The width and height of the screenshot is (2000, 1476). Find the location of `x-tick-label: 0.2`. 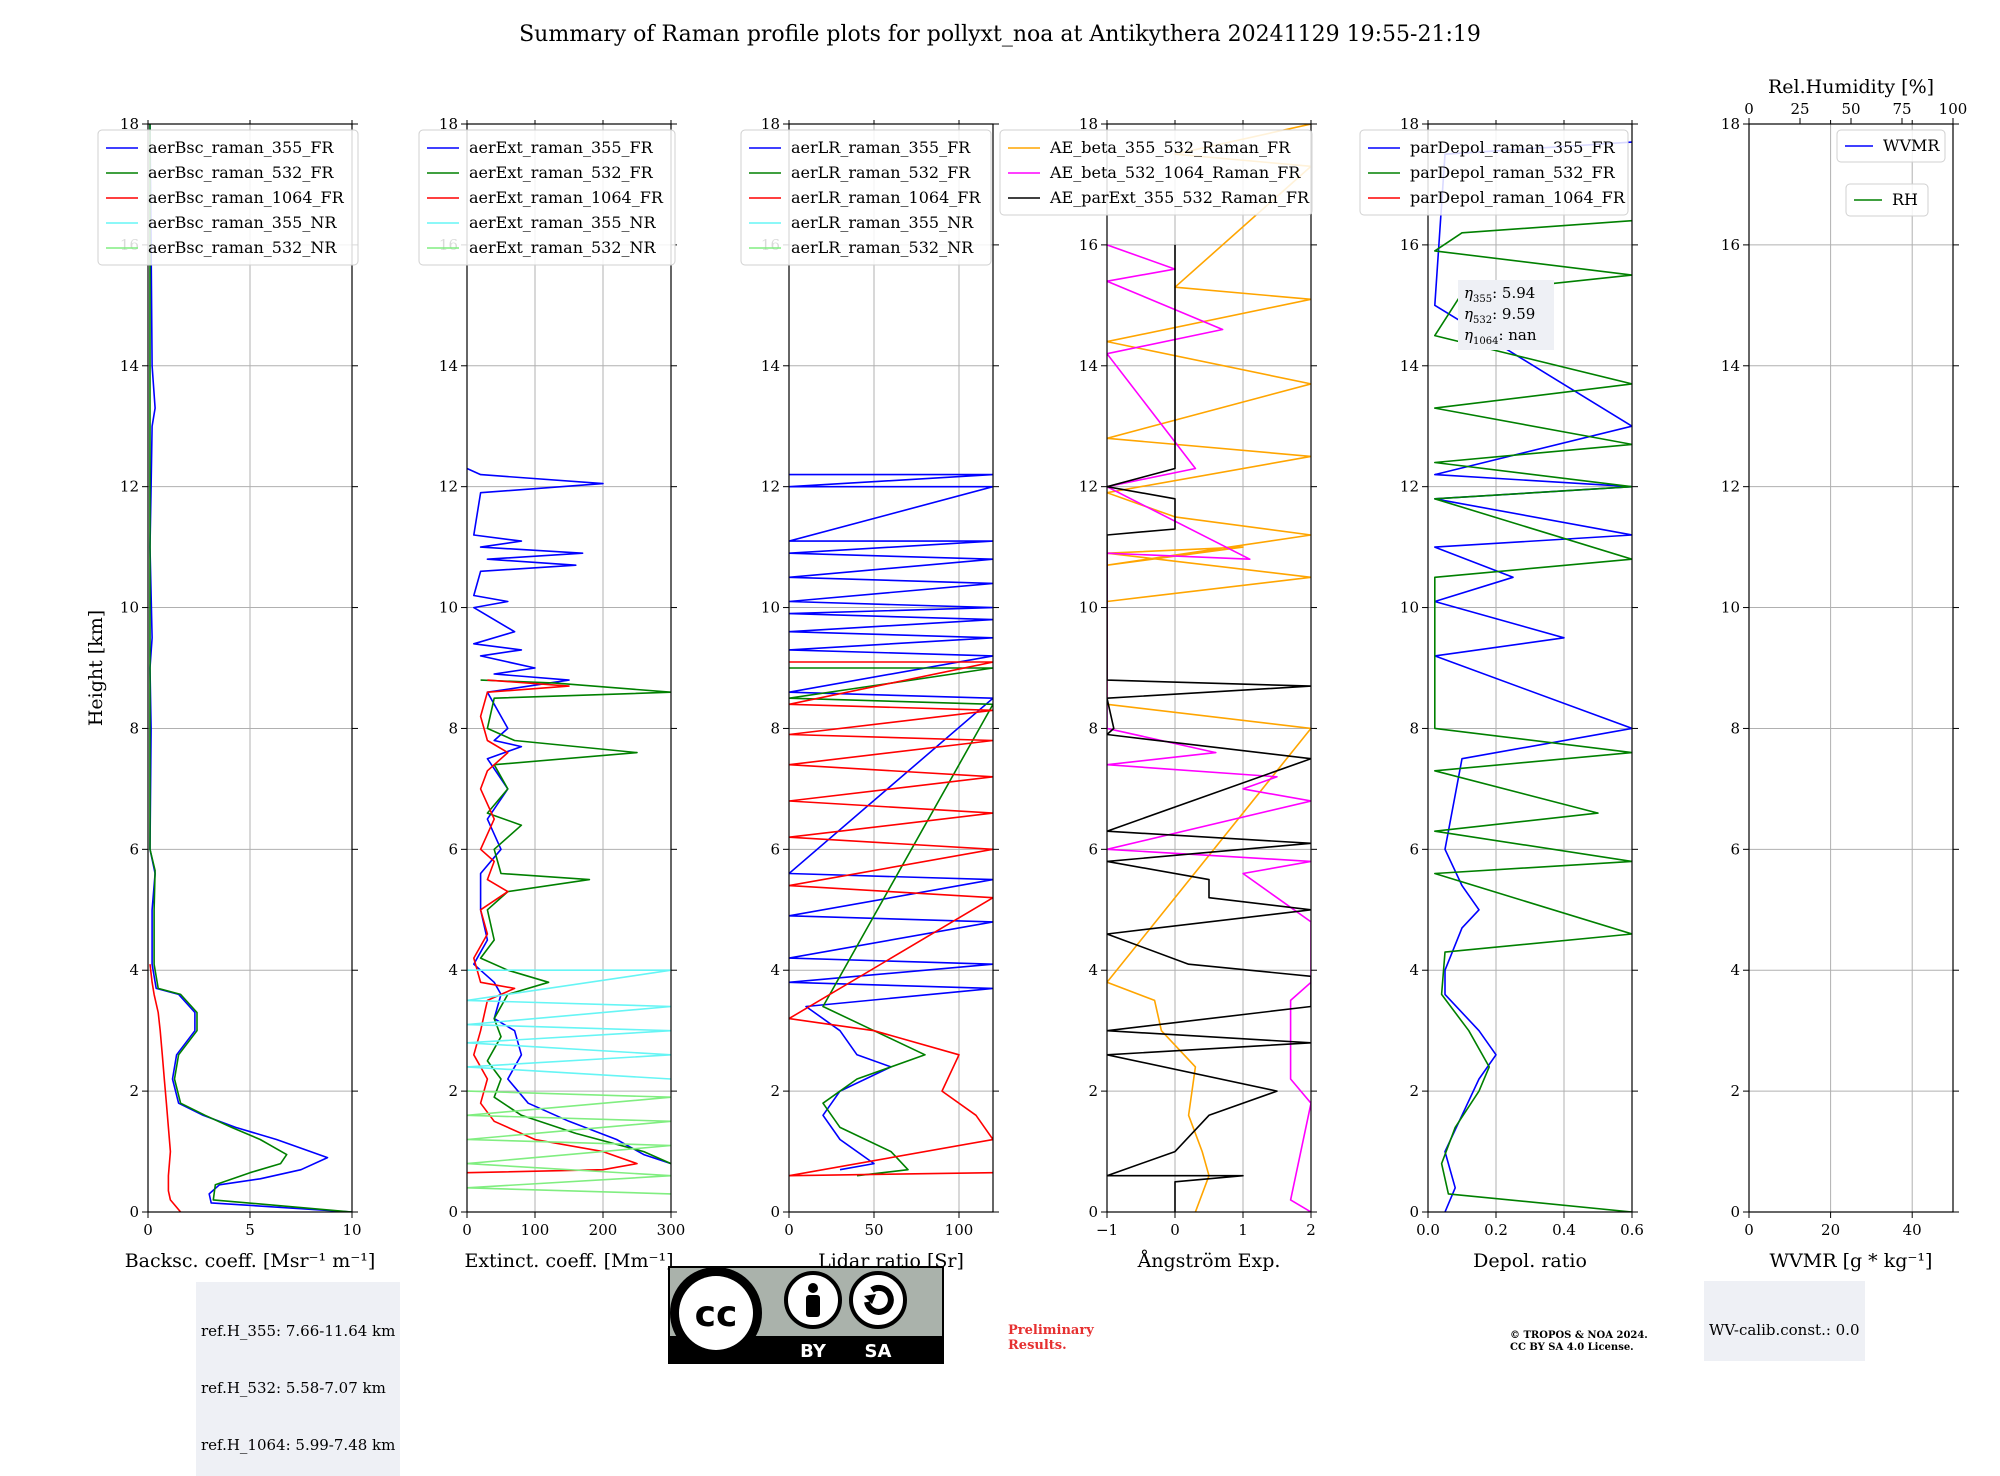

x-tick-label: 0.2 is located at coordinates (1496, 1230).